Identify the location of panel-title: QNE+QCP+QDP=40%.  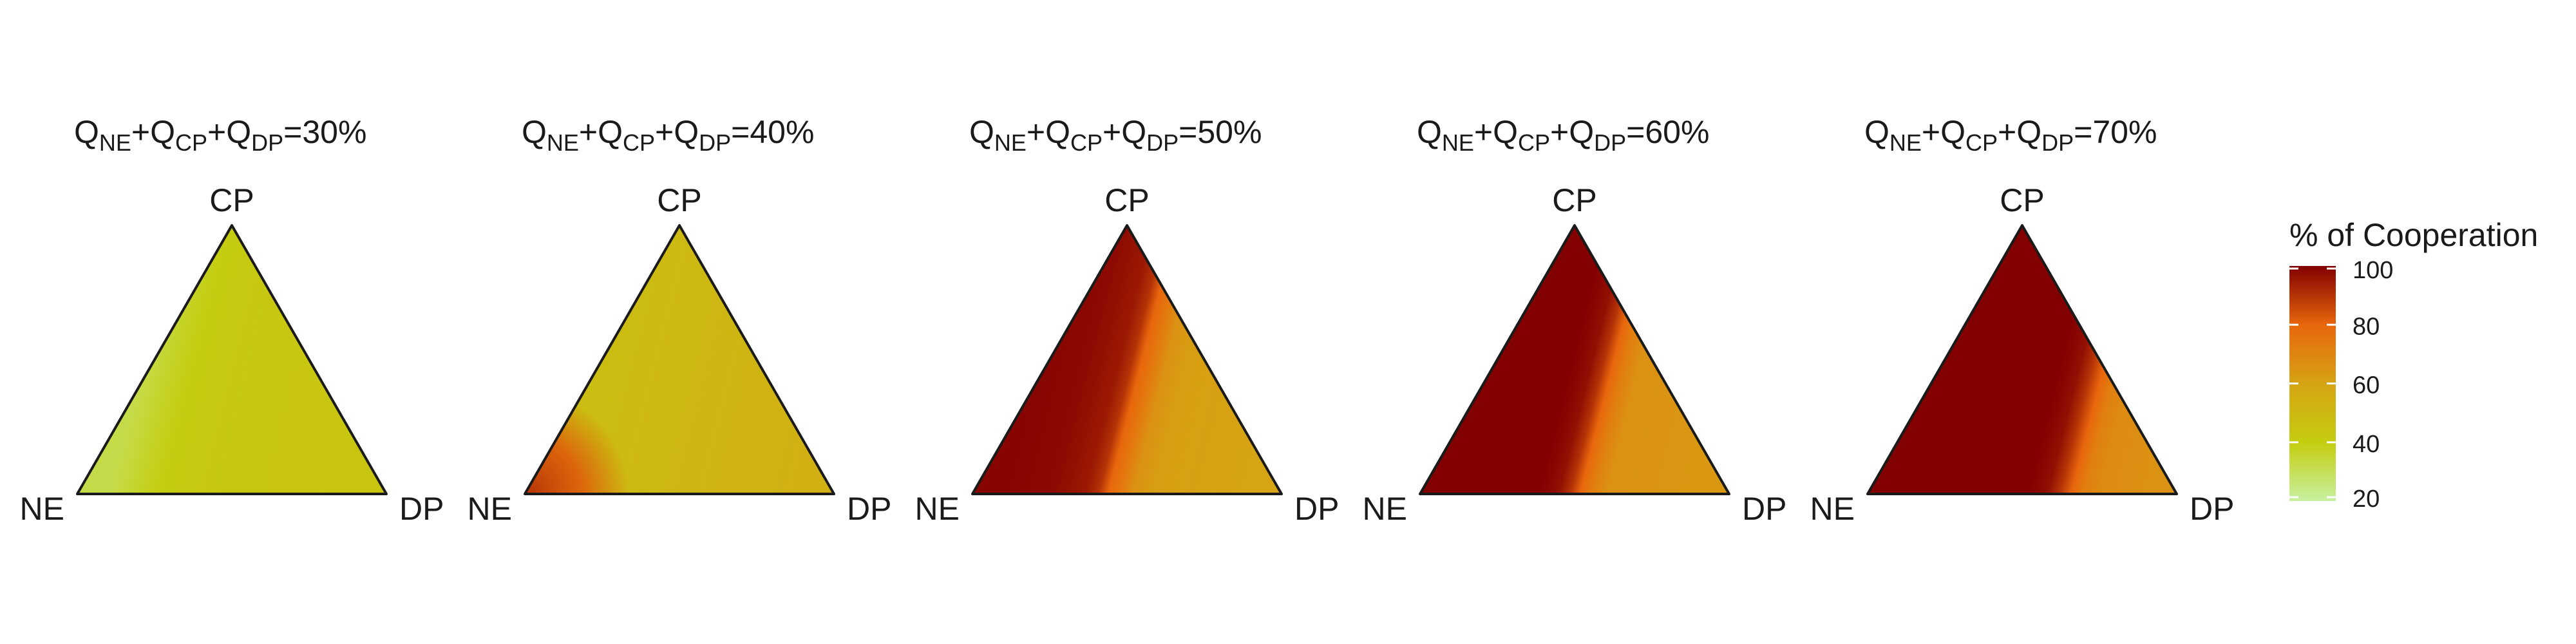
(668, 135).